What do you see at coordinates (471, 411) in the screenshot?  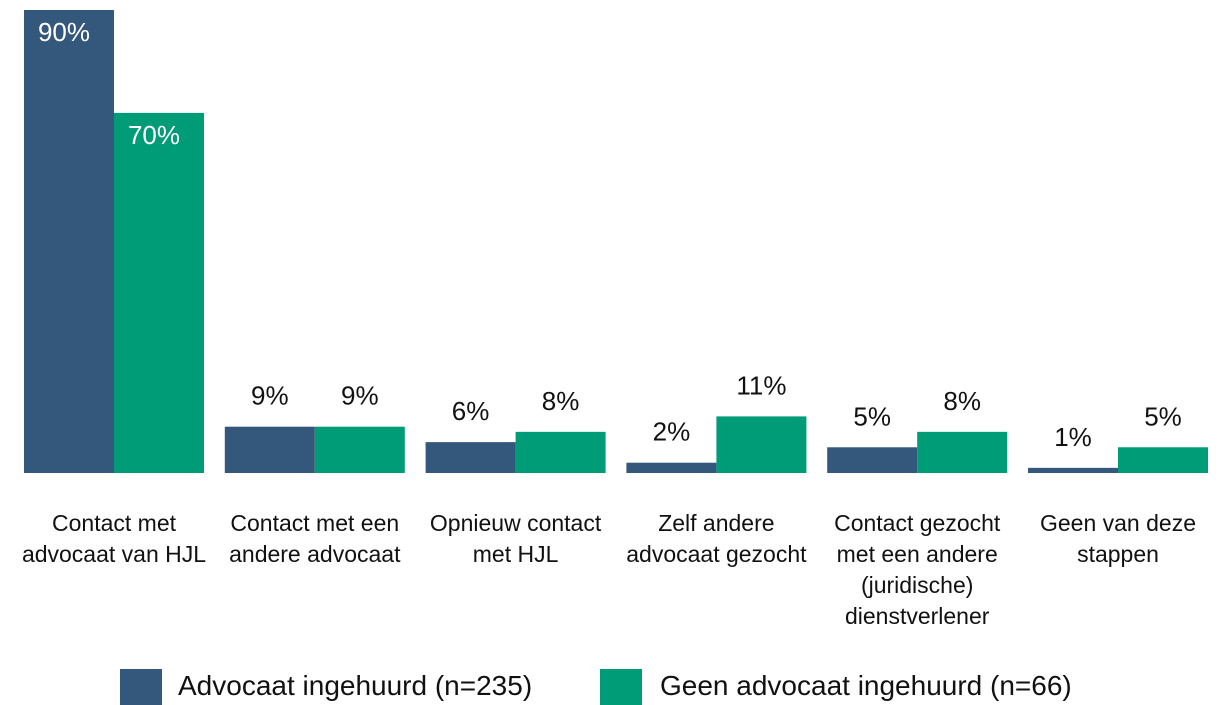 I see `value-label: 6%` at bounding box center [471, 411].